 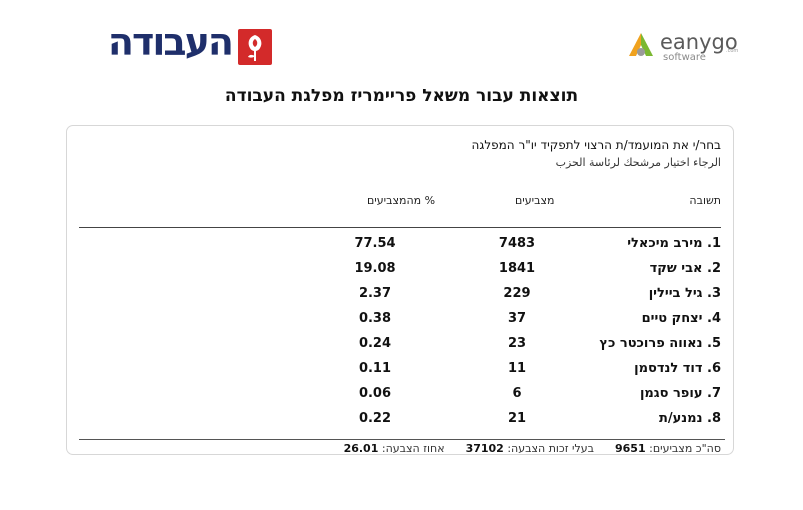 I want to click on answer-cell: 4. יצחק טיים, so click(x=681, y=318).